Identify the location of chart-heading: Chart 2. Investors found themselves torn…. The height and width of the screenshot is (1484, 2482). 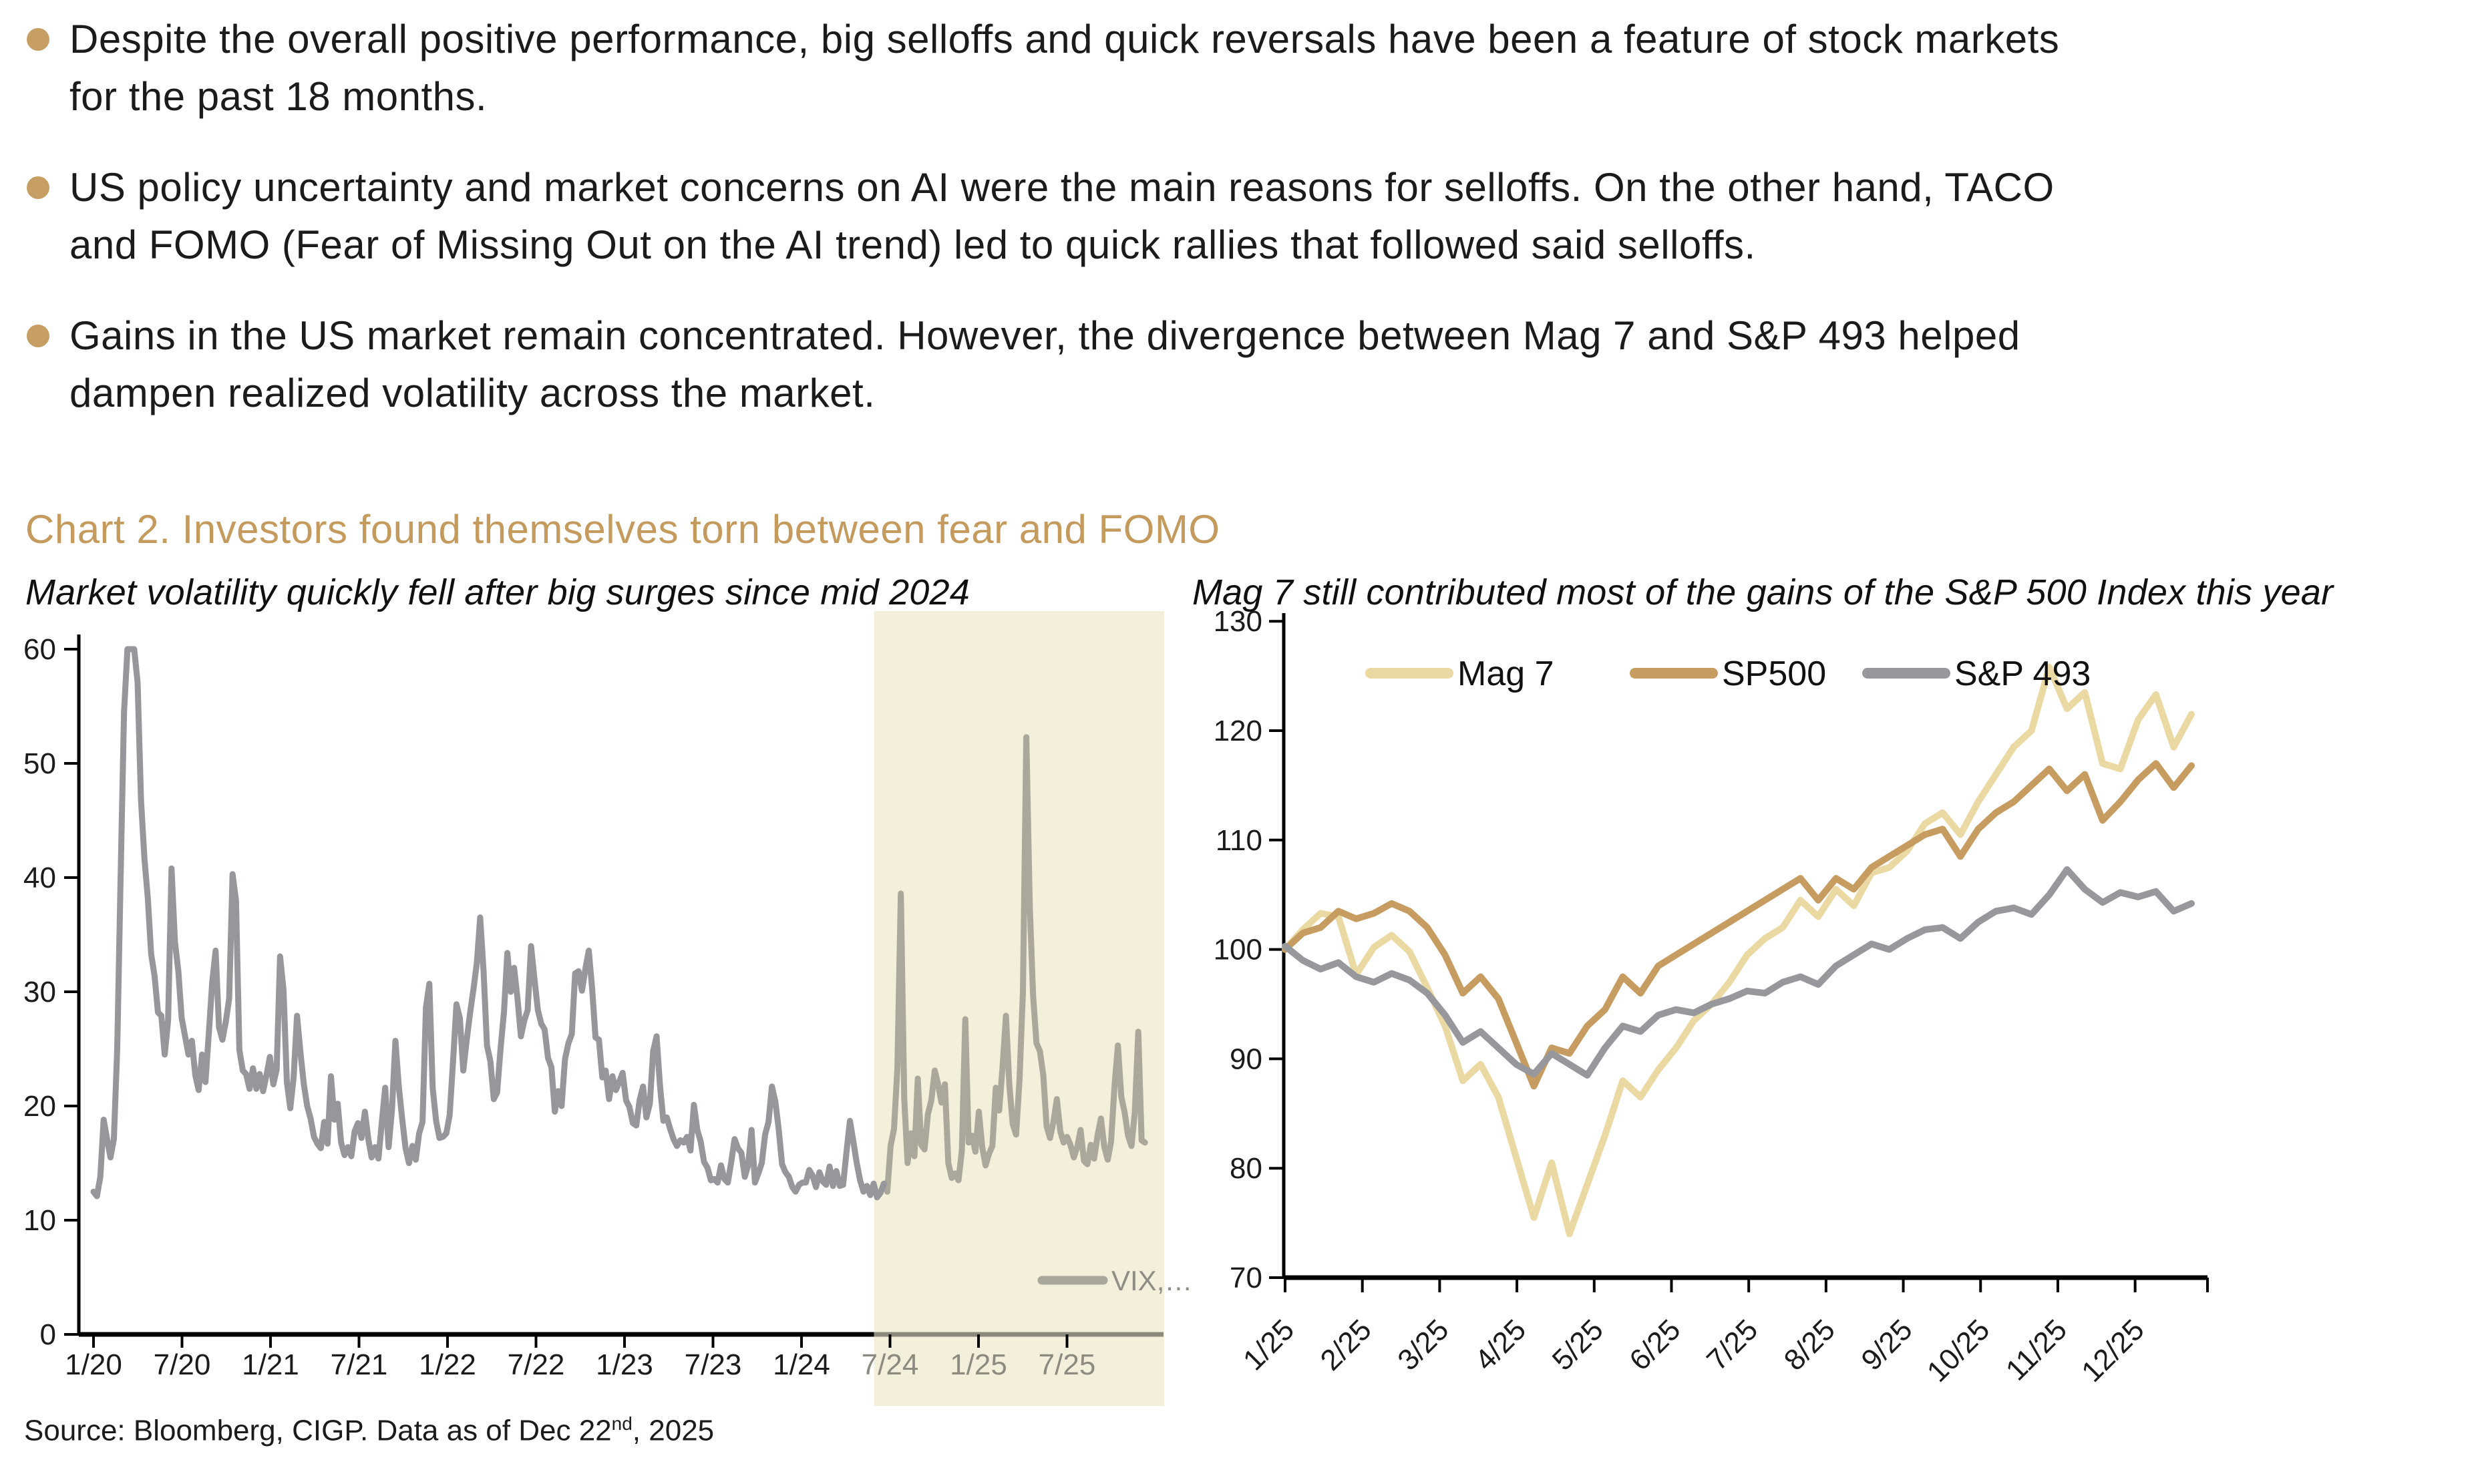
(622, 529).